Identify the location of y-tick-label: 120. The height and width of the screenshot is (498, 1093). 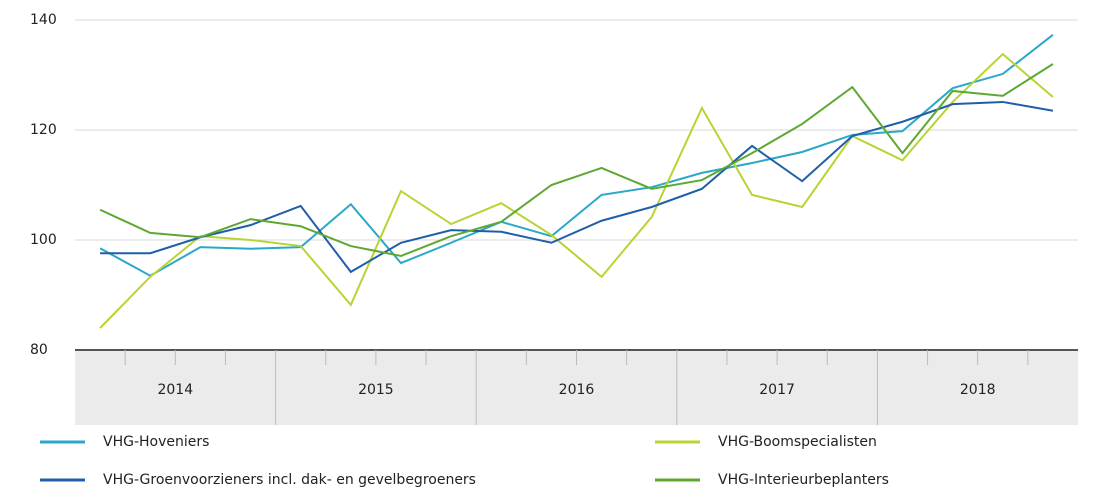
(43, 130).